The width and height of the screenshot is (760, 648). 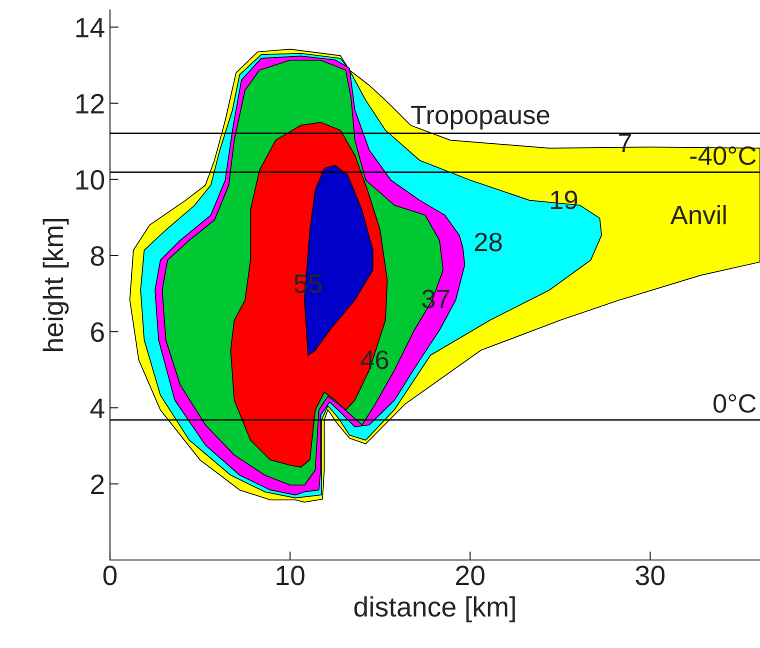 I want to click on y-tick-label: 12, so click(x=90, y=104).